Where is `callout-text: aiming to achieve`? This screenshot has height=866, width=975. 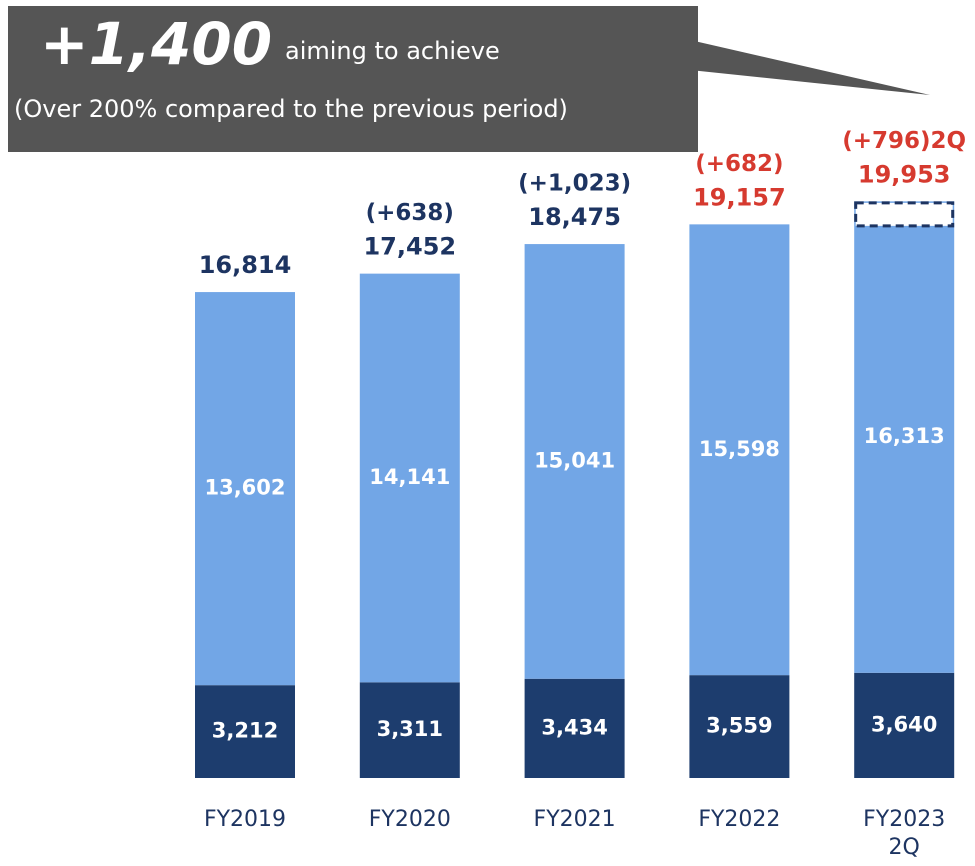 callout-text: aiming to achieve is located at coordinates (392, 51).